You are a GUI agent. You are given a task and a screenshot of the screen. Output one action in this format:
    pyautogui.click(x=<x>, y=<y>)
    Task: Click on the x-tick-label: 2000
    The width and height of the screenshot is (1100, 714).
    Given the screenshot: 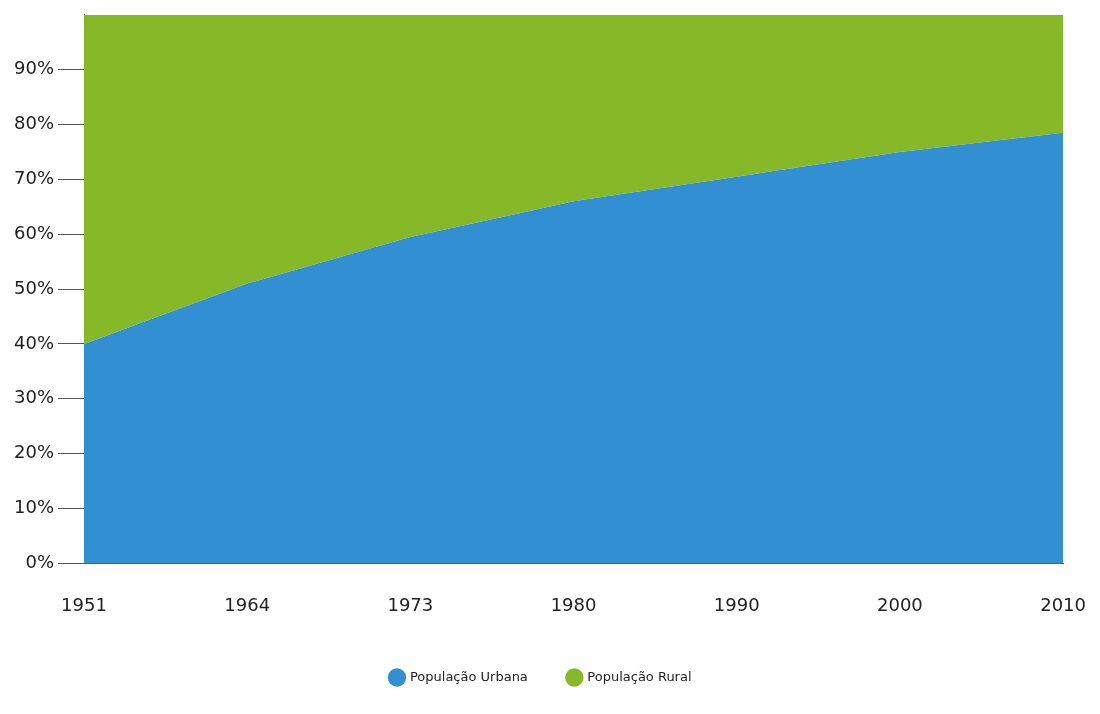 What is the action you would take?
    pyautogui.click(x=900, y=604)
    